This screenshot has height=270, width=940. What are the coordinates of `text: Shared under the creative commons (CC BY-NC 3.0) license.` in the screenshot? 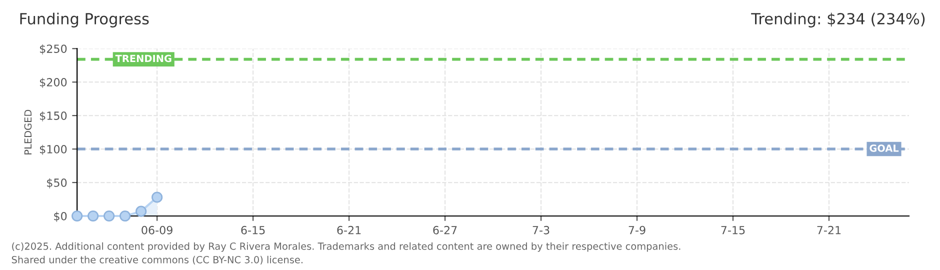 It's located at (157, 260).